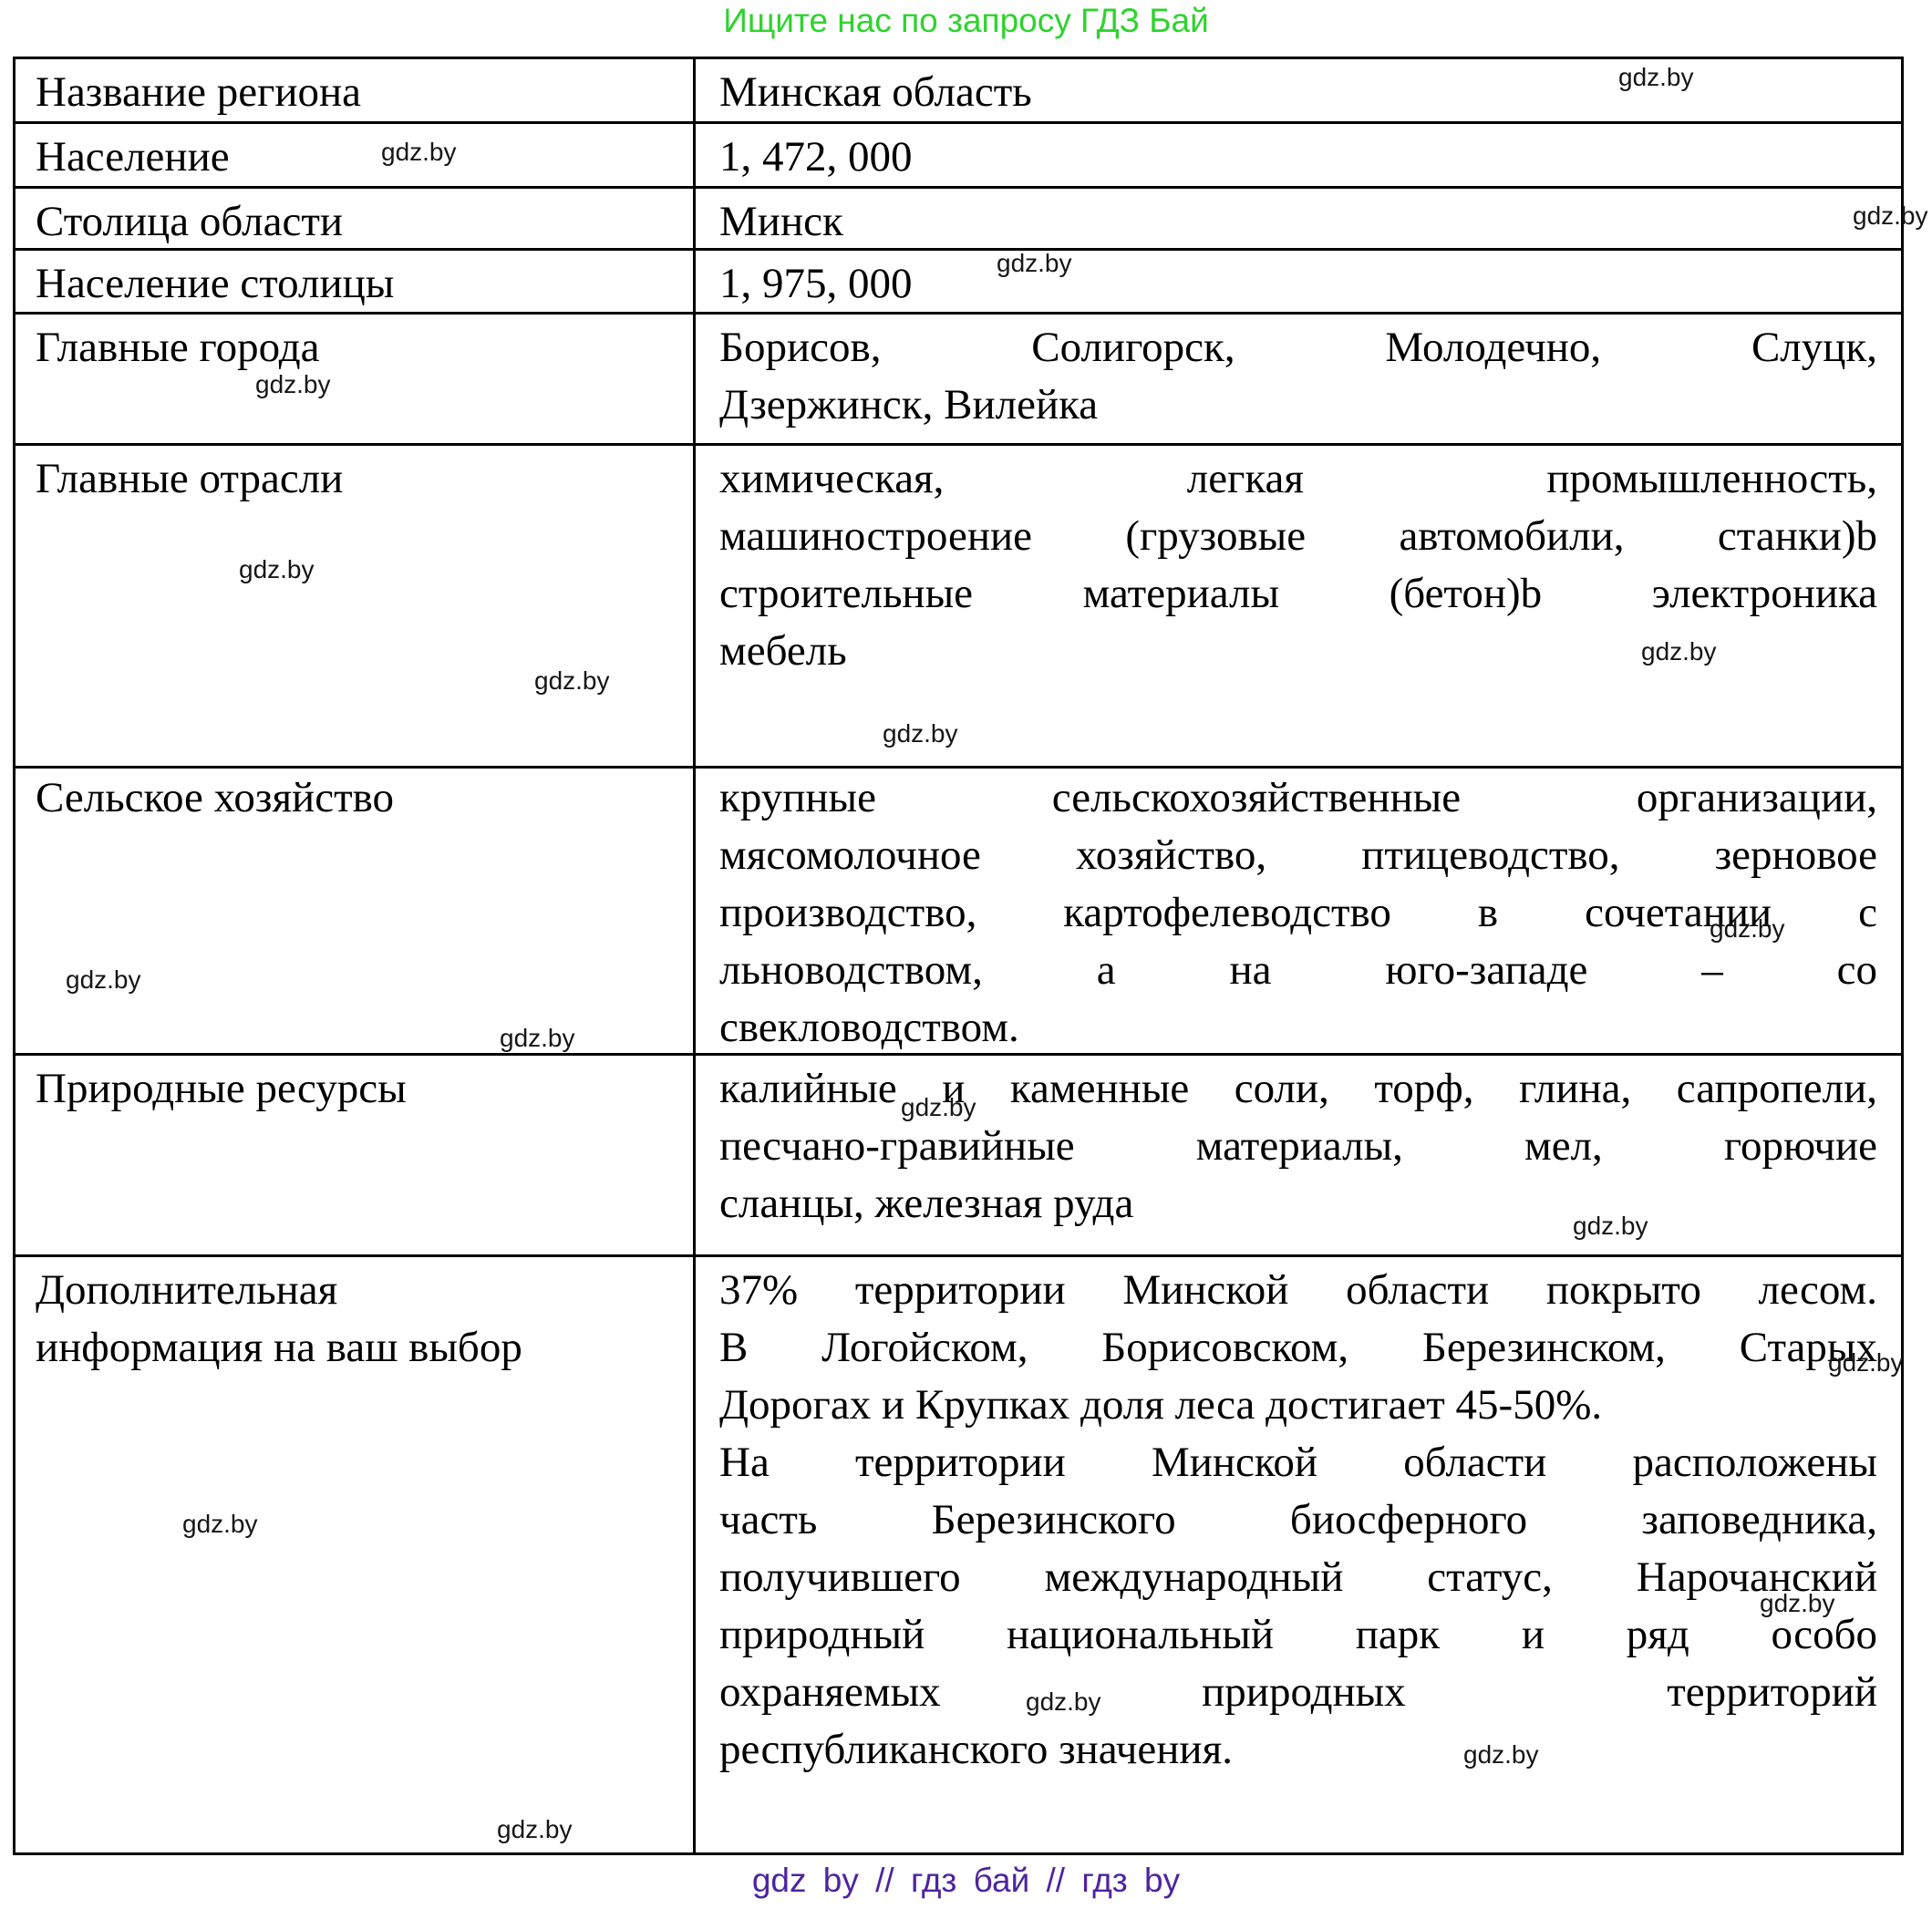  Describe the element at coordinates (355, 606) in the screenshot. I see `row-label: Главные отрасли` at that location.